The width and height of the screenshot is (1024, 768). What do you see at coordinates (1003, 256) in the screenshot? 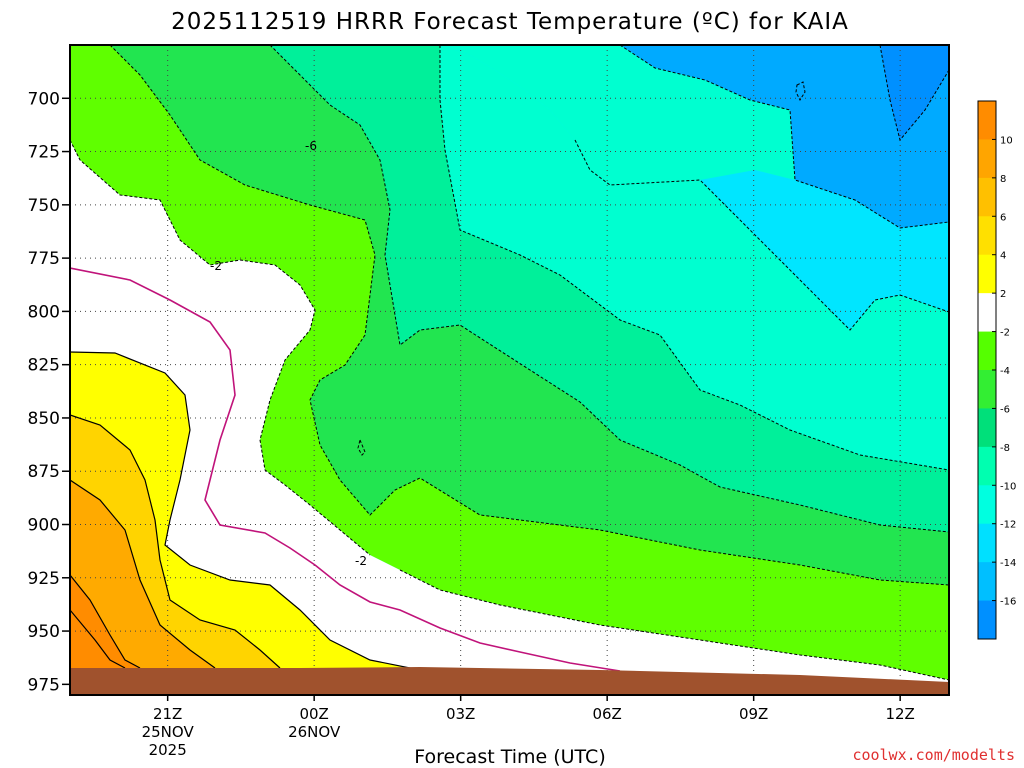
I see `colorbar-label: 4` at bounding box center [1003, 256].